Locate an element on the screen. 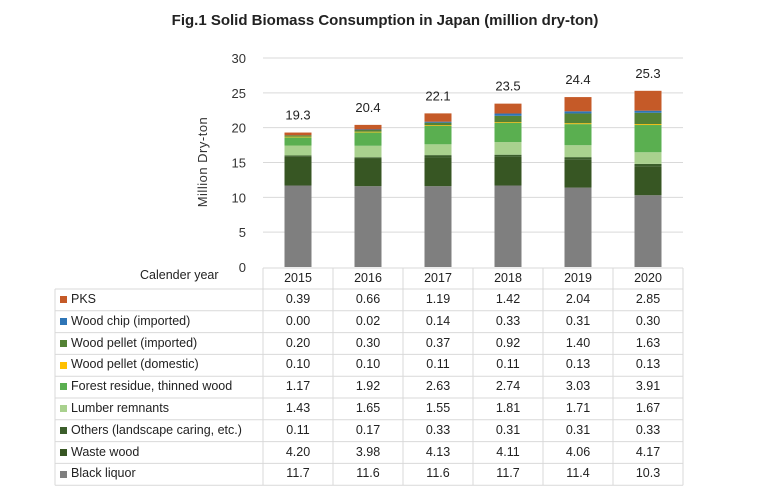  total-data-label: 25.3 is located at coordinates (647, 73).